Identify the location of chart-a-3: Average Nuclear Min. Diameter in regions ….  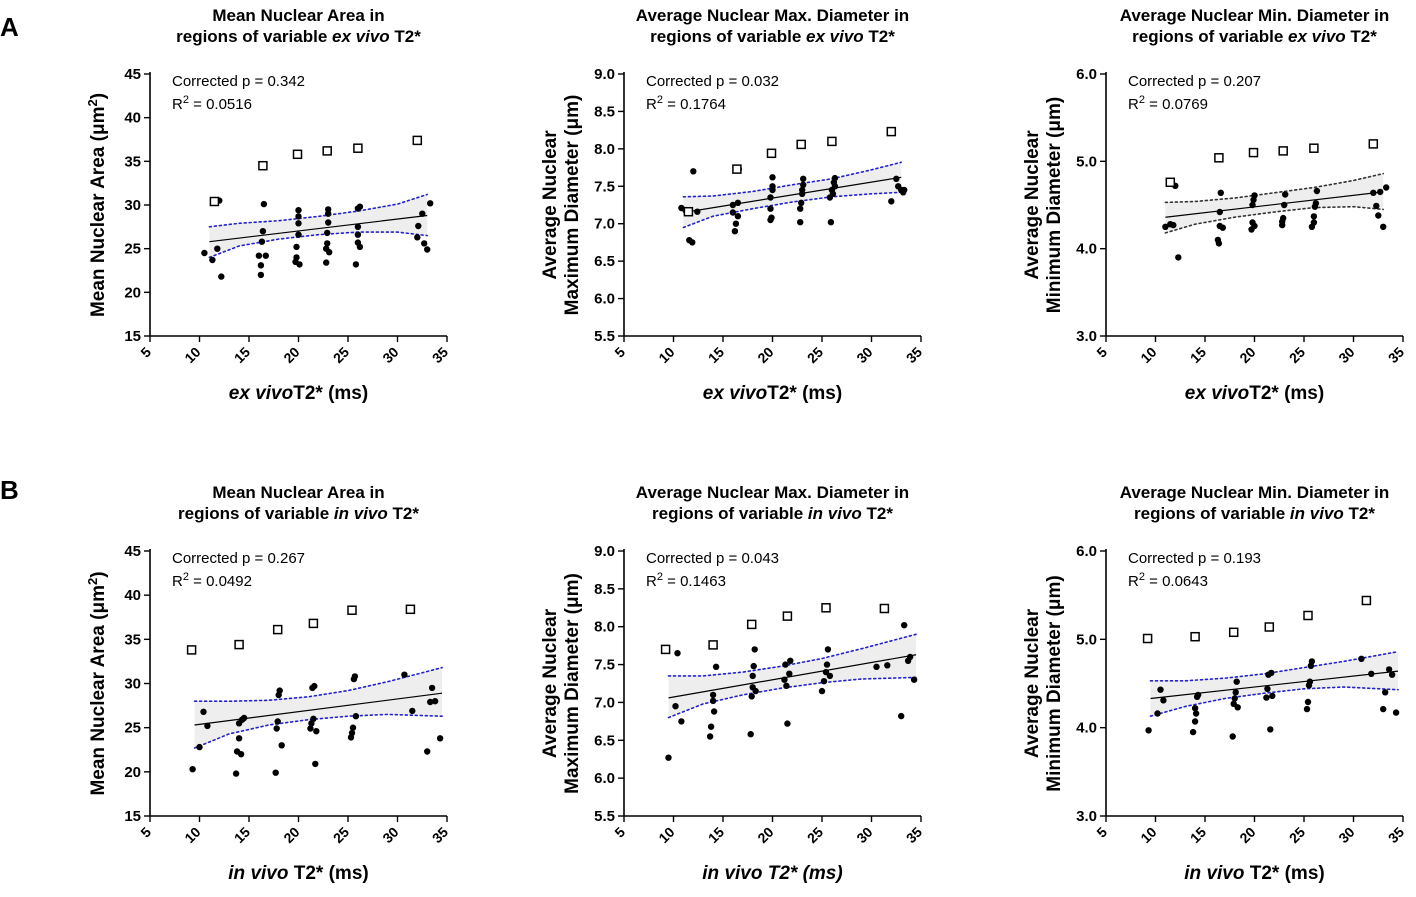
(1214, 205).